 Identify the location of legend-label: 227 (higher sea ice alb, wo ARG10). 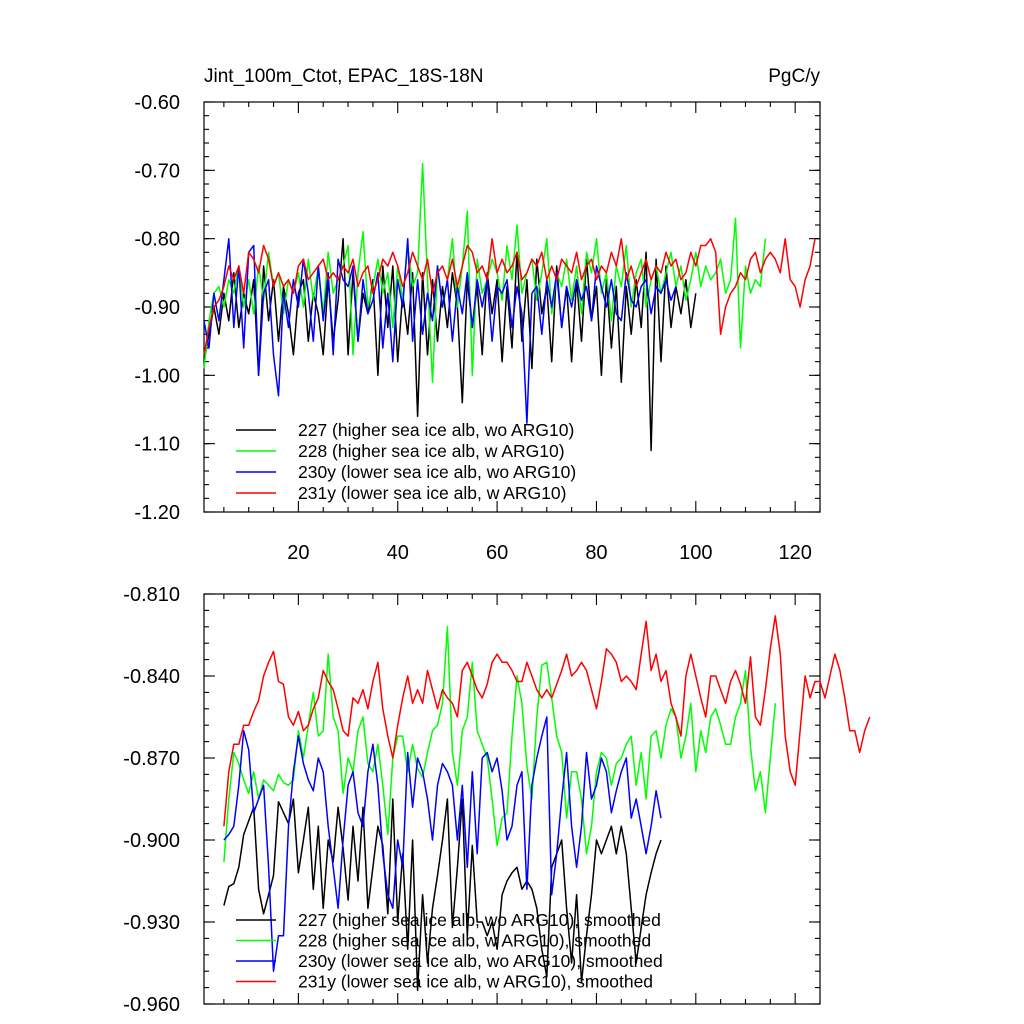
(436, 430).